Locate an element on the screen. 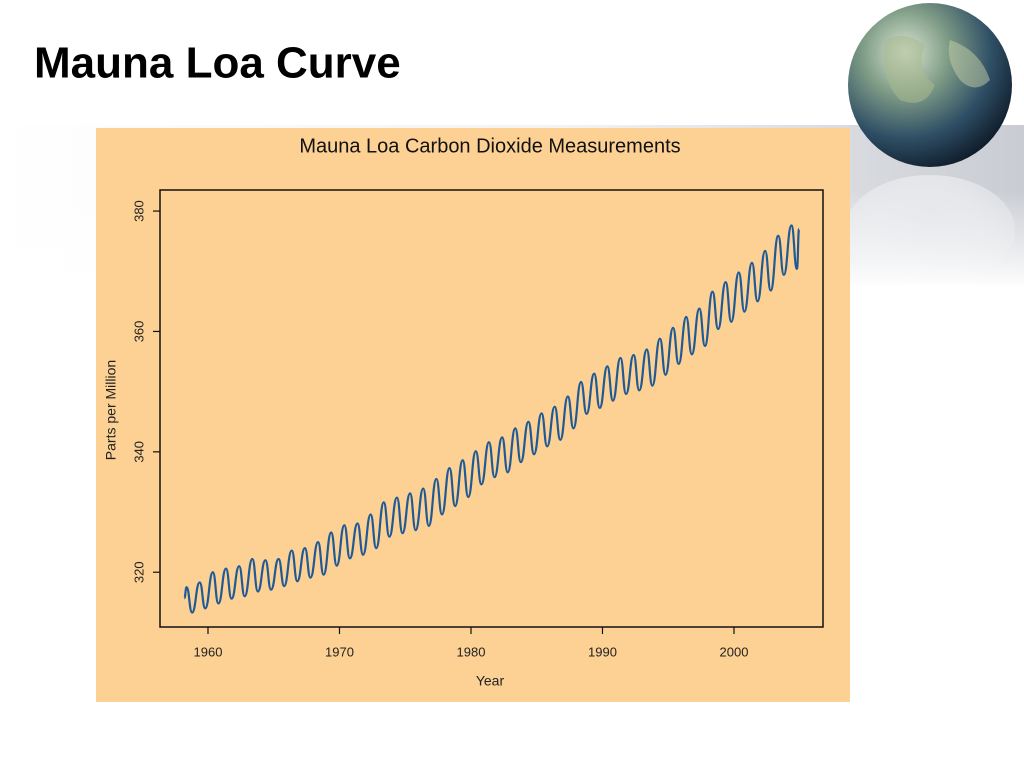 This screenshot has width=1024, height=765. chart-title: Mauna Loa Carbon Dioxide Measurements is located at coordinates (489, 146).